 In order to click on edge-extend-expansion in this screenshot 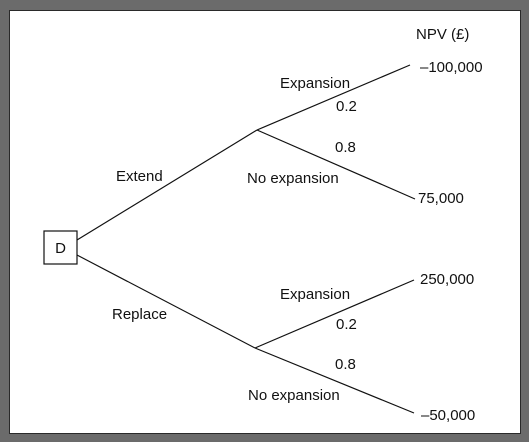, I will do `click(333, 97)`.